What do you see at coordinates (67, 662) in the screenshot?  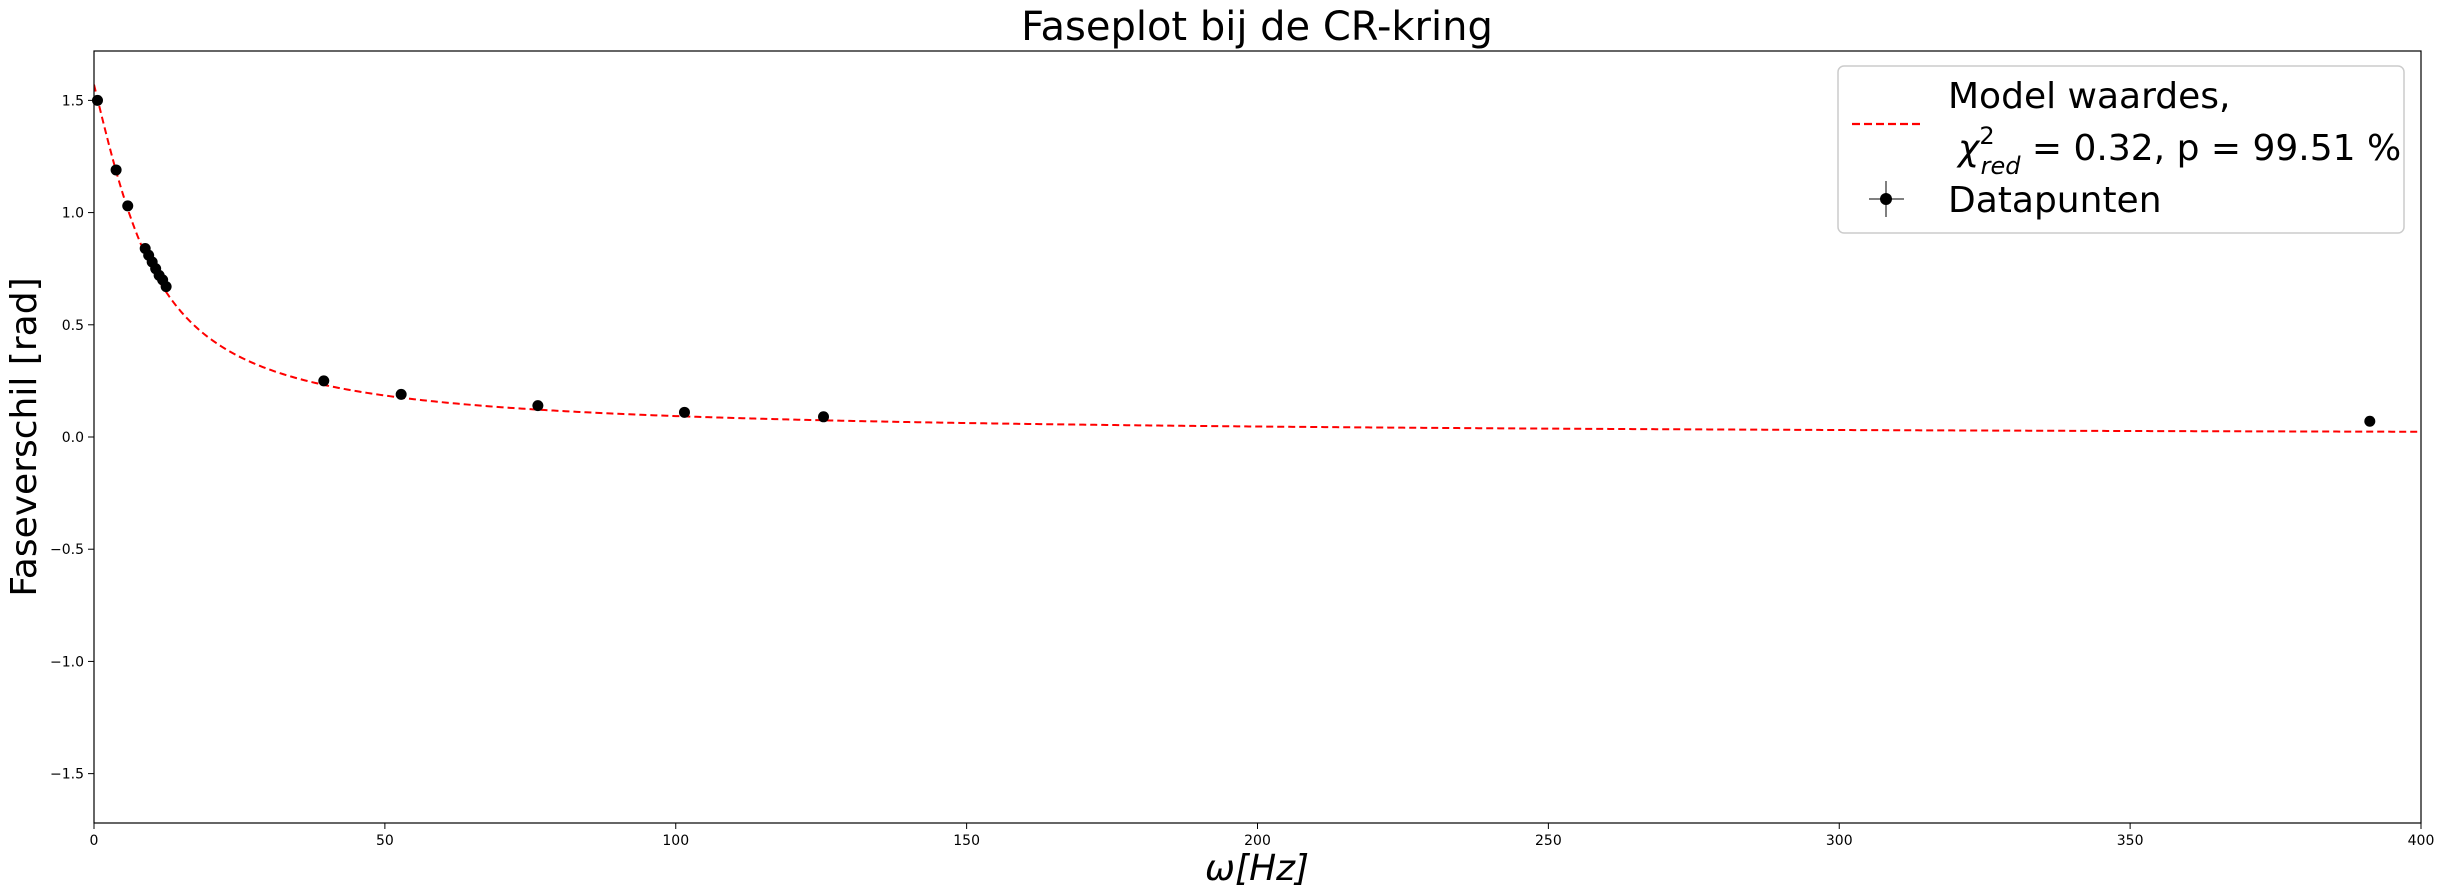 I see `y-tick-label: −1.0` at bounding box center [67, 662].